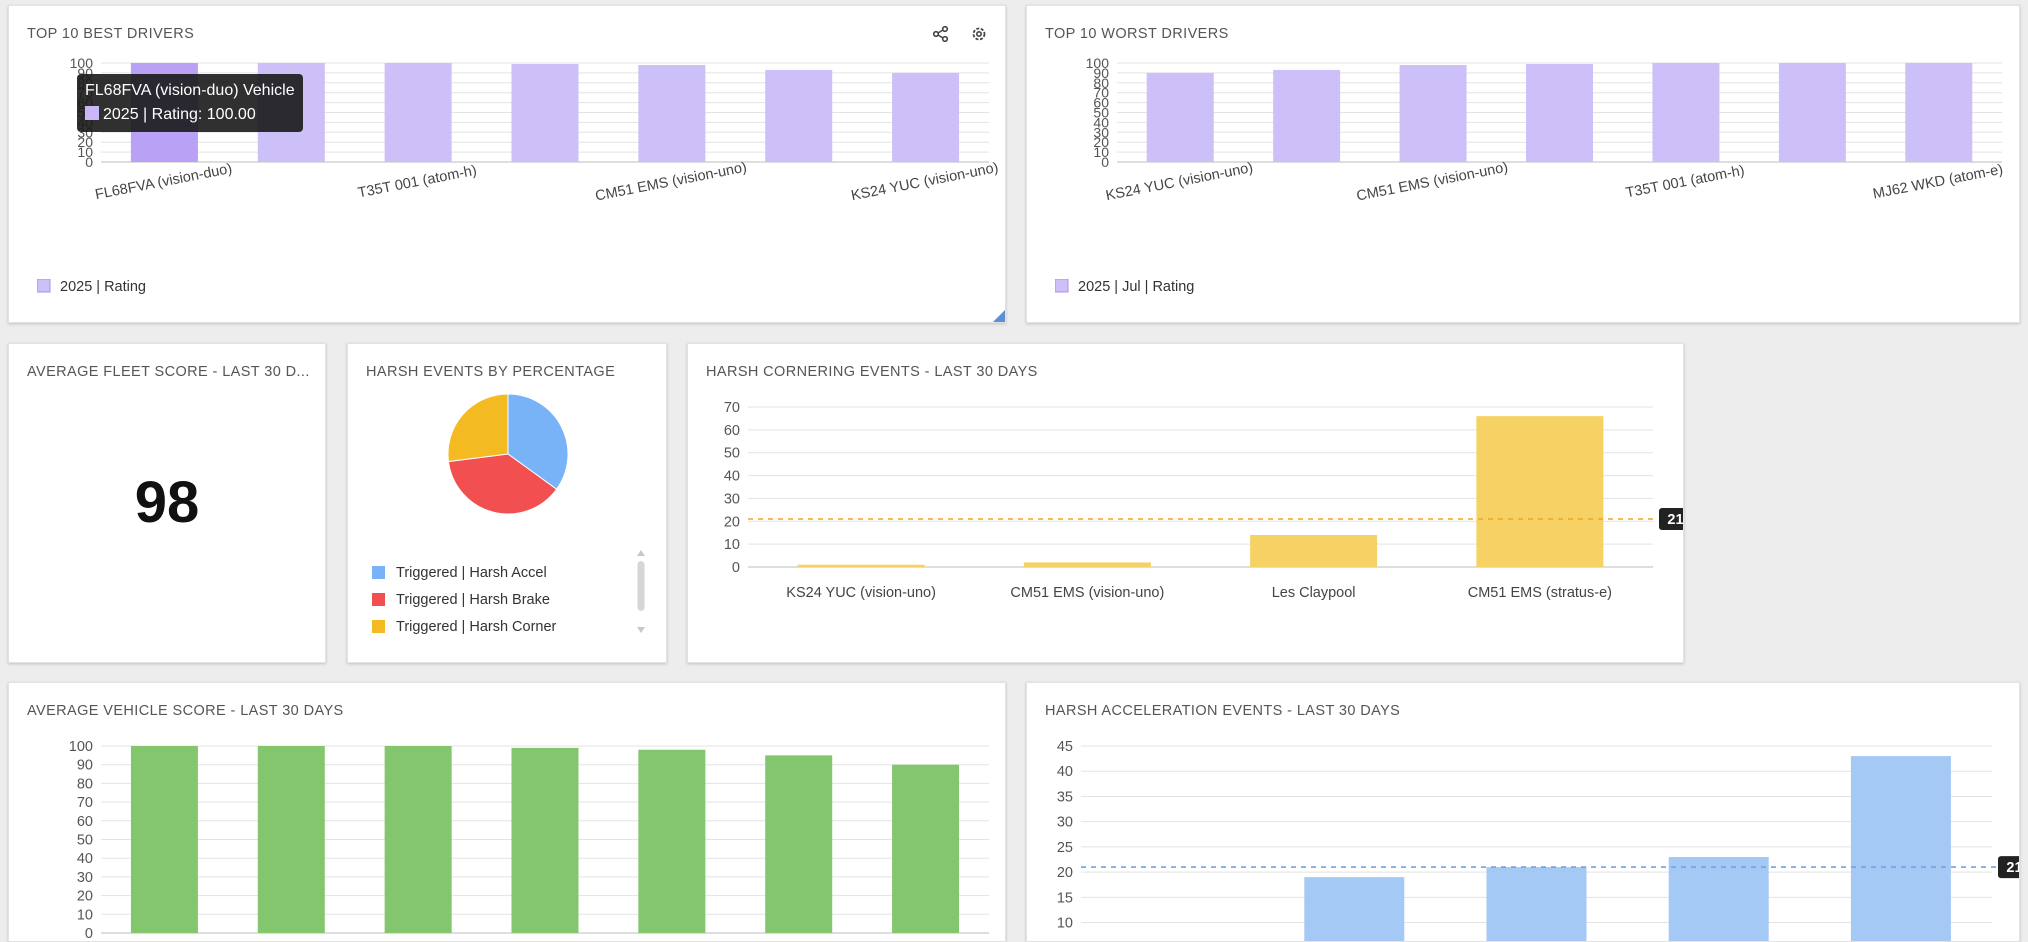  I want to click on y-tick-label: 35, so click(1065, 797).